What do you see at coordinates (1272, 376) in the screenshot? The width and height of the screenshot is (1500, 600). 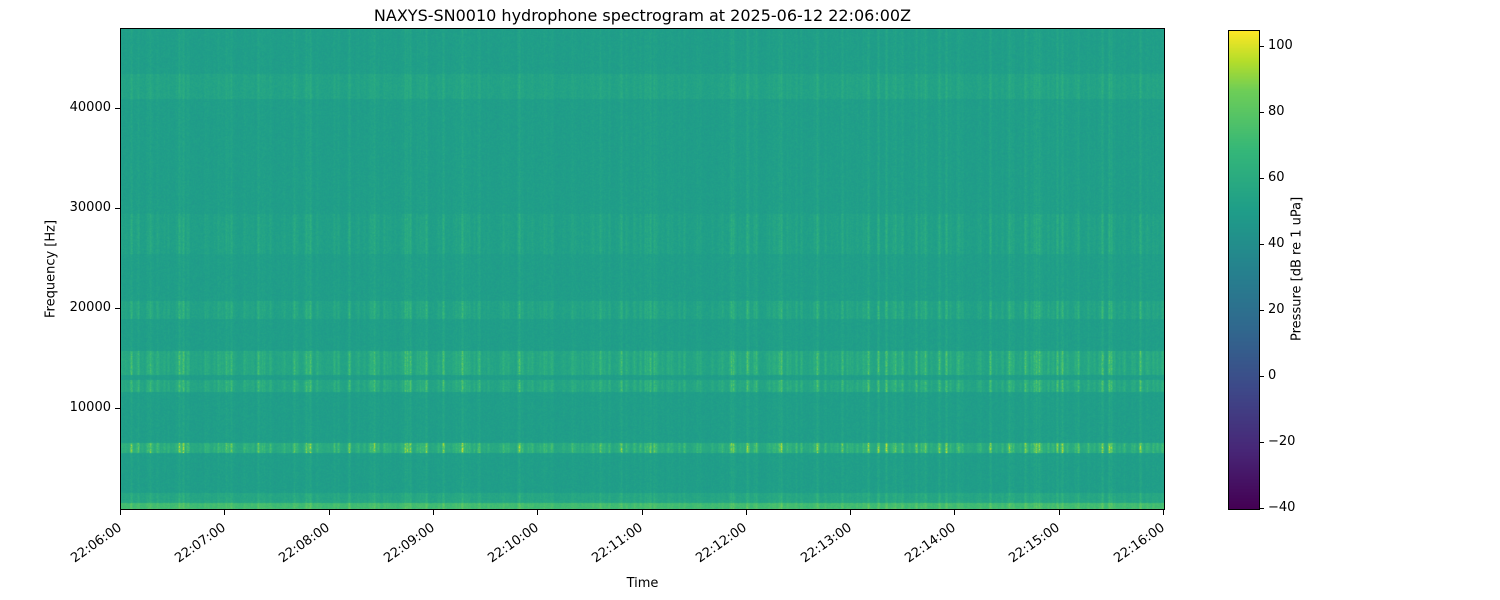 I see `colorbar-tick-label: 0` at bounding box center [1272, 376].